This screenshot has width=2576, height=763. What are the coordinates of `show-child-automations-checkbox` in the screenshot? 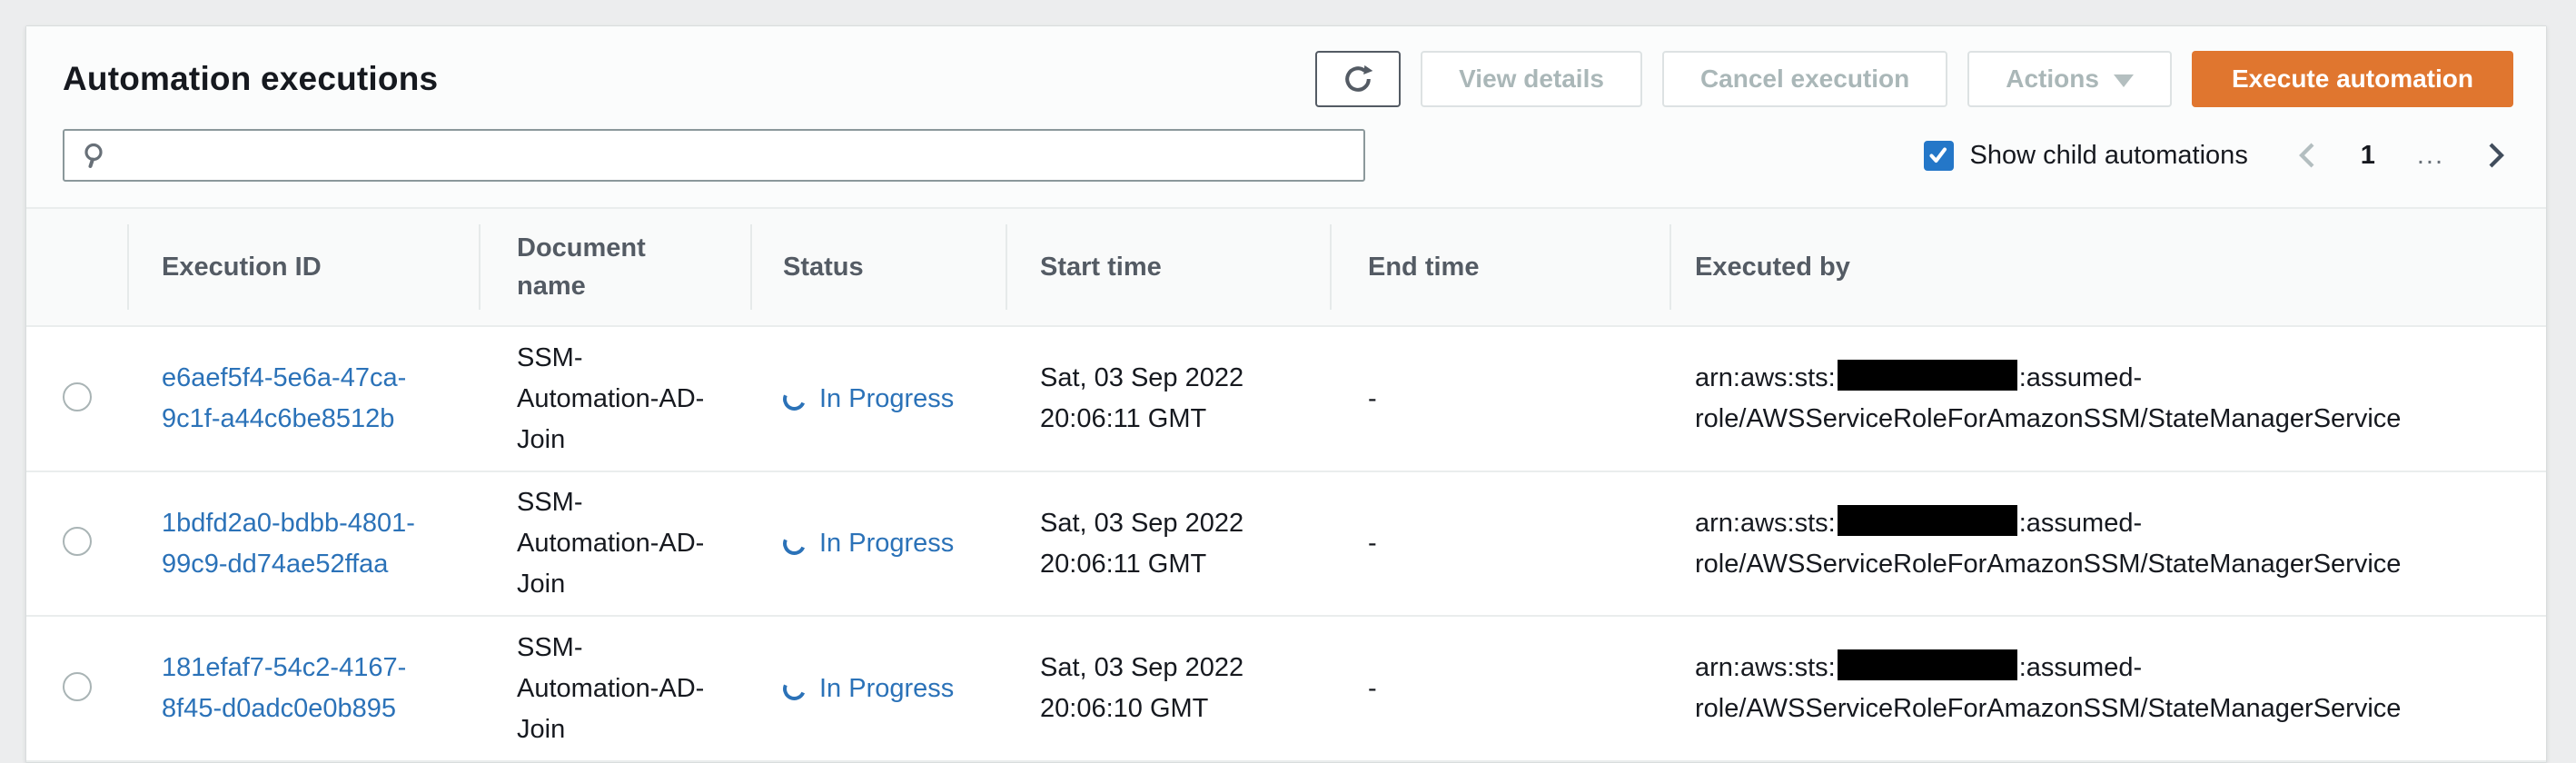 It's located at (1938, 155).